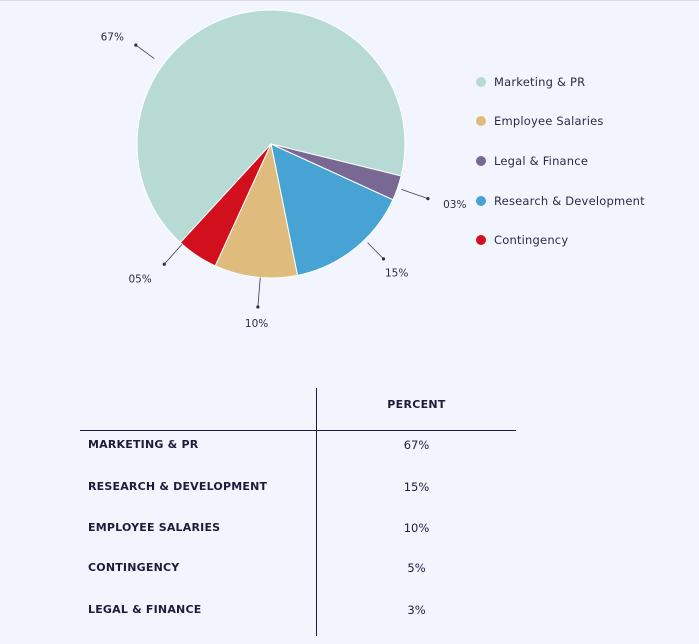 The image size is (699, 644). I want to click on legend-item: Marketing & PR, so click(560, 82).